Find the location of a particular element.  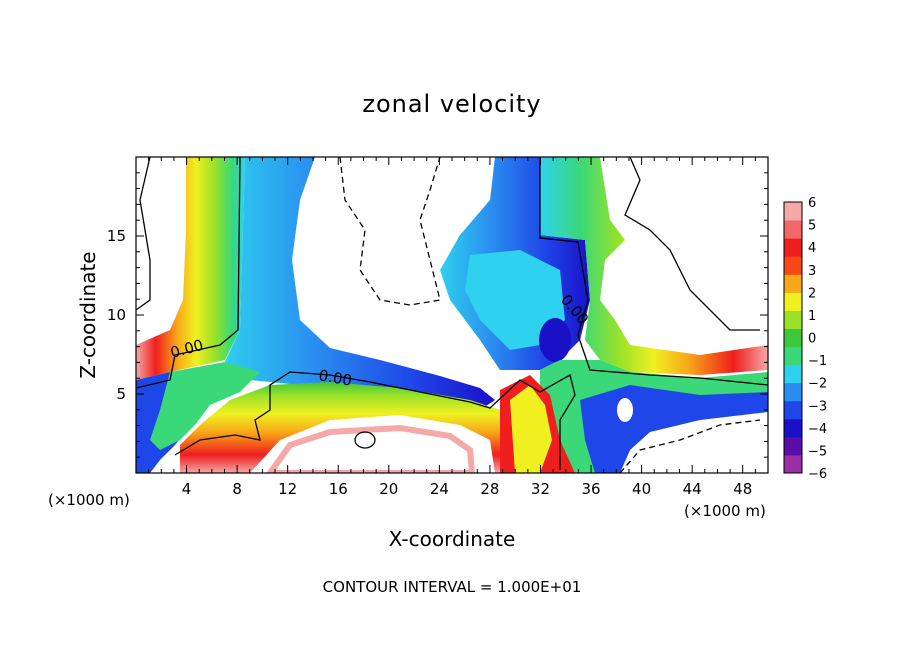

colorbar-tick-label: −6 is located at coordinates (817, 474).